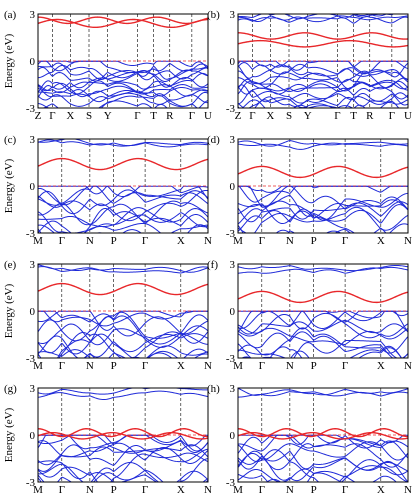 The width and height of the screenshot is (415, 498). Describe the element at coordinates (212, 265) in the screenshot. I see `panel-label: (f)` at that location.